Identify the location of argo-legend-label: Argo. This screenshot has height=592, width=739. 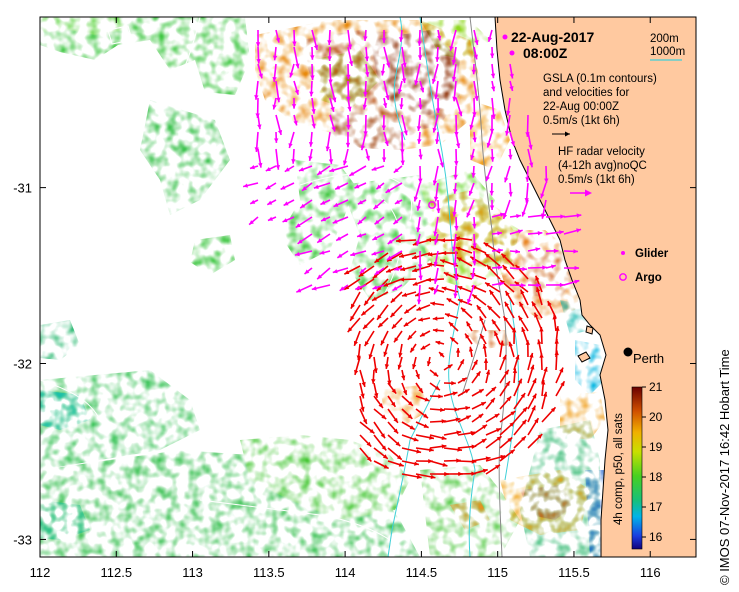
(648, 278).